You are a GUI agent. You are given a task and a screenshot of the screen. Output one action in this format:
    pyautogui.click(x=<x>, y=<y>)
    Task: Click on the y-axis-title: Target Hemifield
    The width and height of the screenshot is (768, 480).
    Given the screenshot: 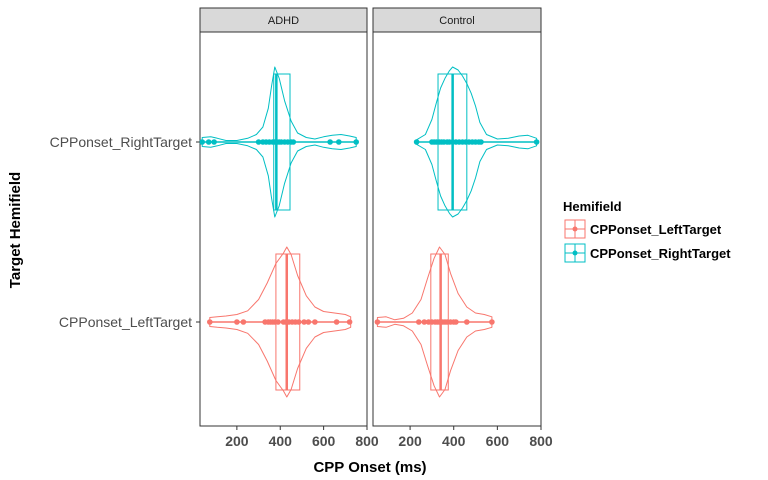 What is the action you would take?
    pyautogui.click(x=15, y=230)
    